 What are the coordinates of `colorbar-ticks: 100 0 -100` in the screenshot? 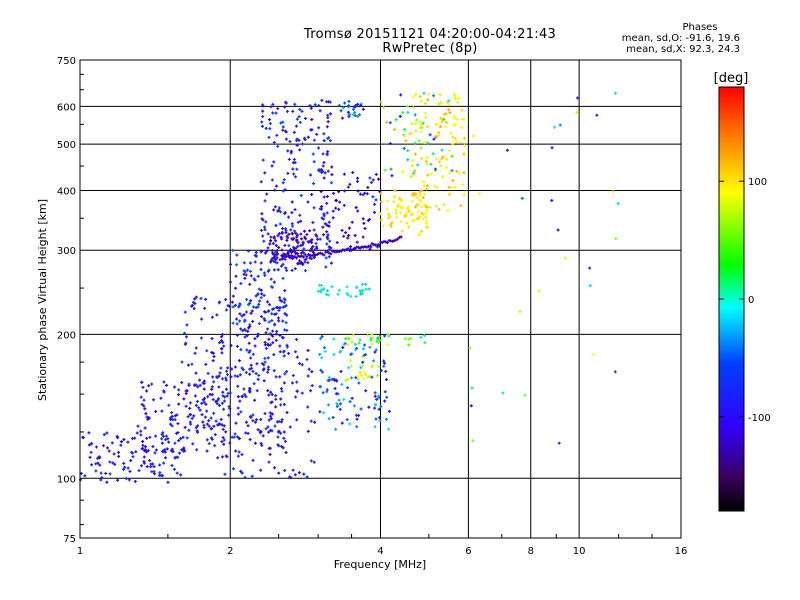 It's located at (745, 300).